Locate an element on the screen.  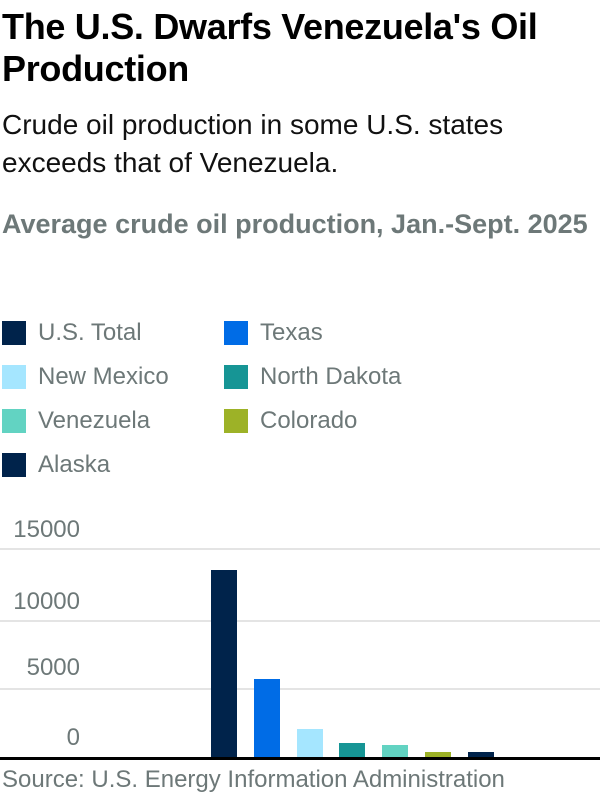
legend-item-colorado: Colorado is located at coordinates (290, 421).